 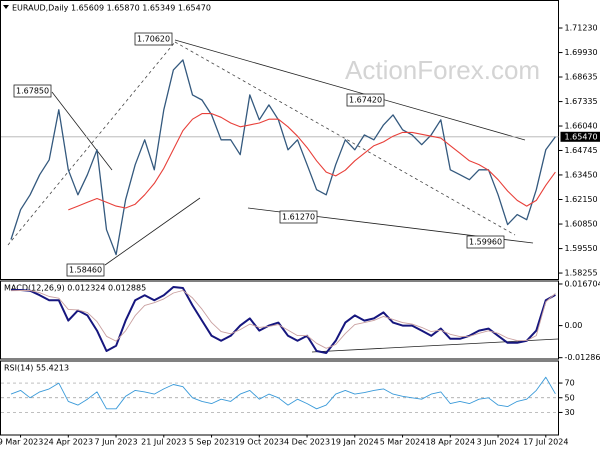 What do you see at coordinates (570, 383) in the screenshot?
I see `y-tick-label: 70` at bounding box center [570, 383].